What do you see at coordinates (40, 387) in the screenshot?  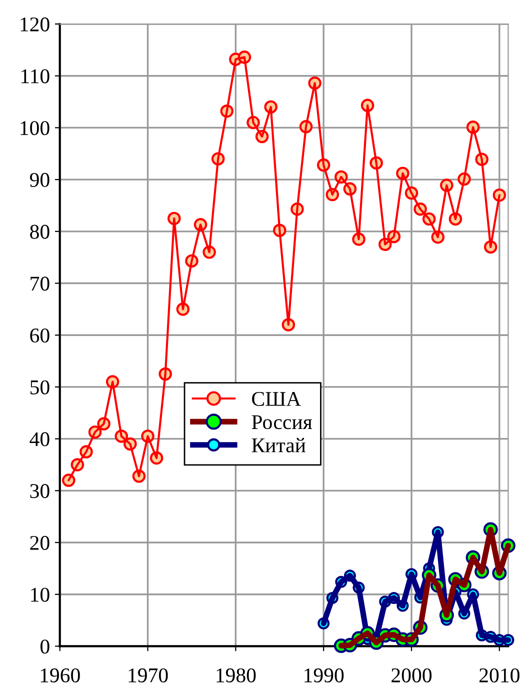 I see `y-tick-label: 50` at bounding box center [40, 387].